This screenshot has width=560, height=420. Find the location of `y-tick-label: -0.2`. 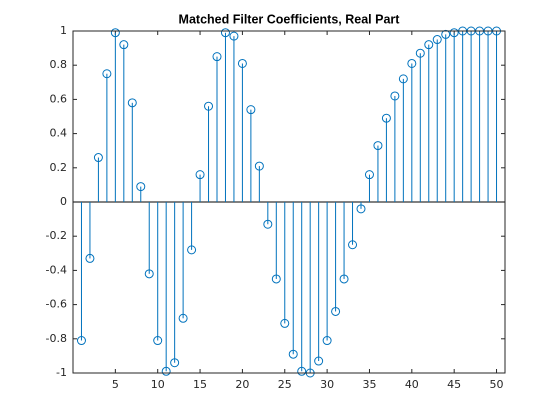

y-tick-label: -0.2 is located at coordinates (56, 235).